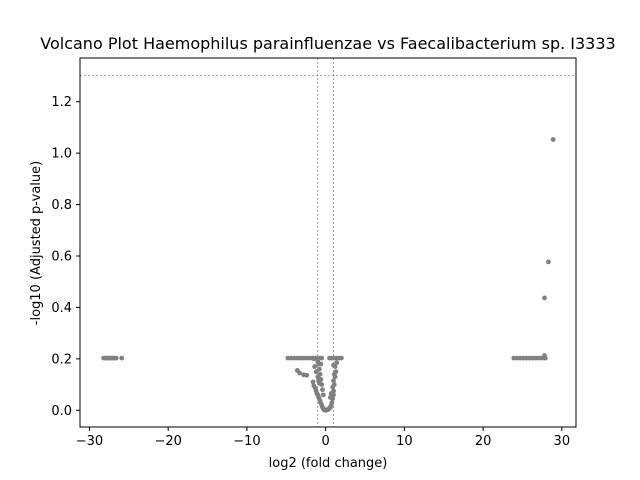  Describe the element at coordinates (36, 243) in the screenshot. I see `y-axis-label: -log10 (Adjusted p-value)` at that location.